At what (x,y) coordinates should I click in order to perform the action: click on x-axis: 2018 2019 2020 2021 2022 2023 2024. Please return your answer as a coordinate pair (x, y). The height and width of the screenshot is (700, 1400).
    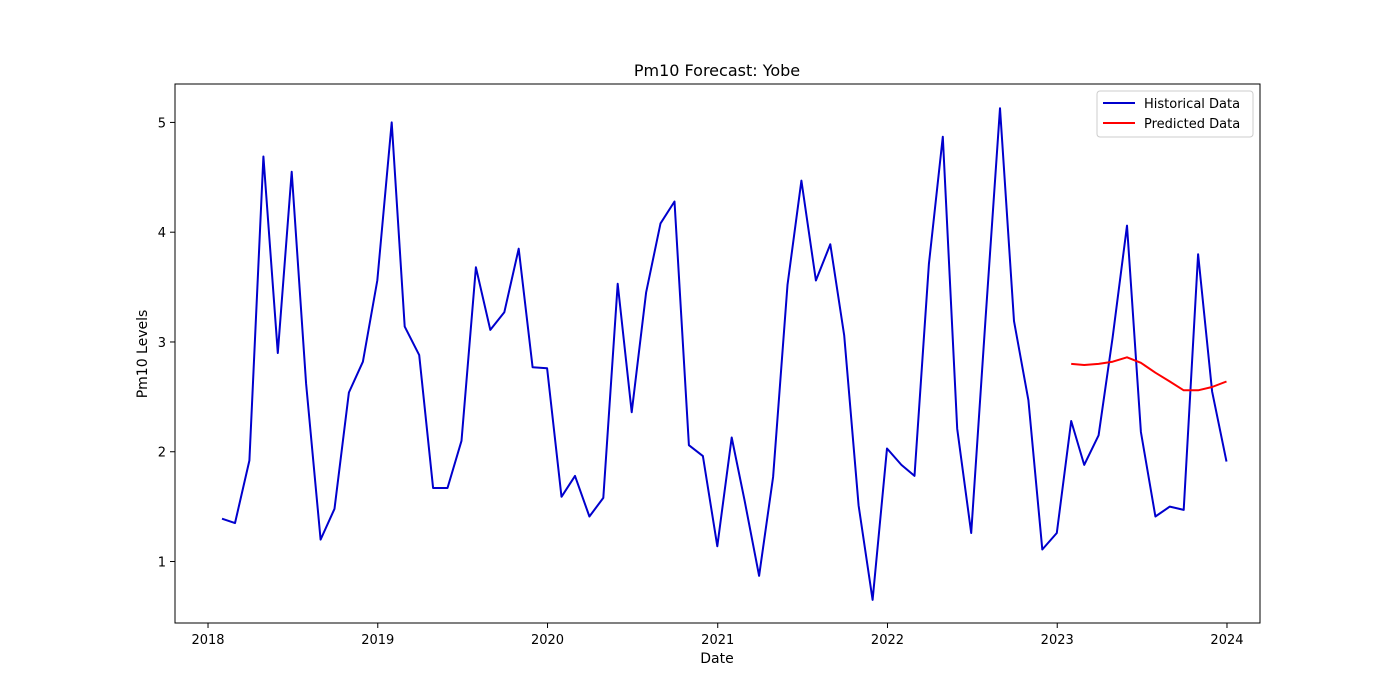
    Looking at the image, I should click on (717, 635).